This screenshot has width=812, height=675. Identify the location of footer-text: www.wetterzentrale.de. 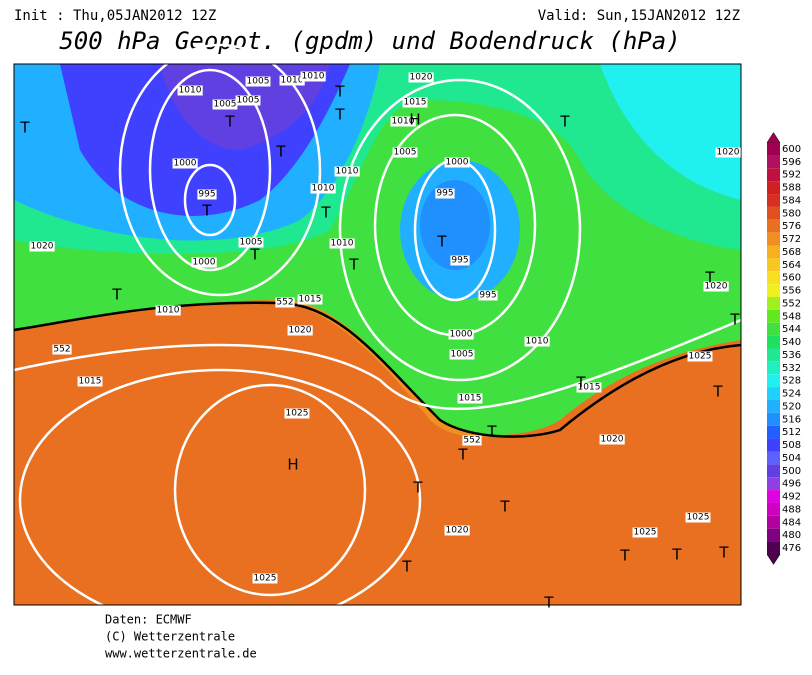
(181, 654).